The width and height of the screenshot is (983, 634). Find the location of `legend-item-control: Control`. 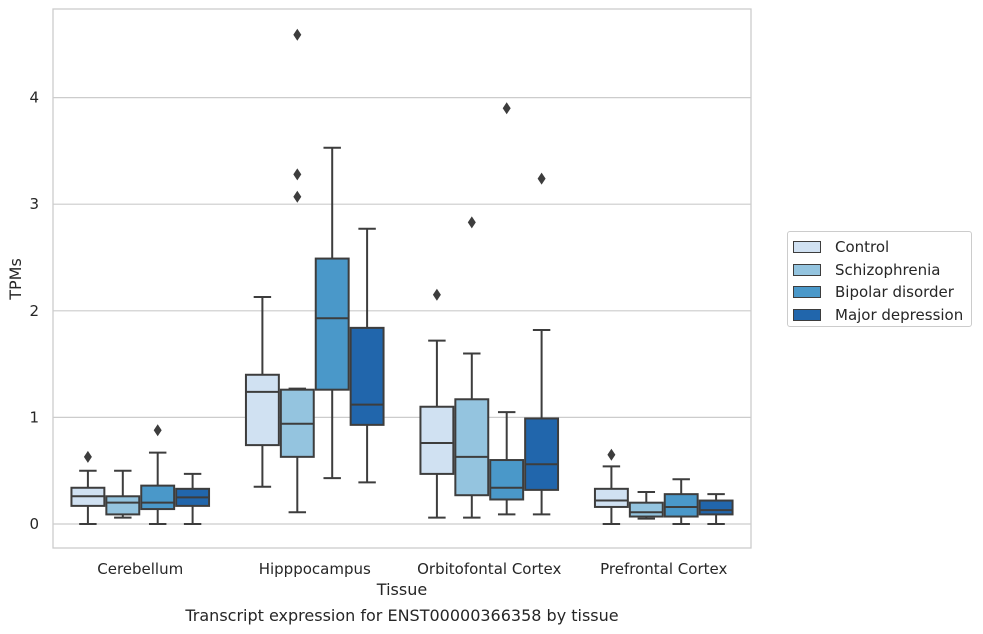

legend-item-control: Control is located at coordinates (882, 247).